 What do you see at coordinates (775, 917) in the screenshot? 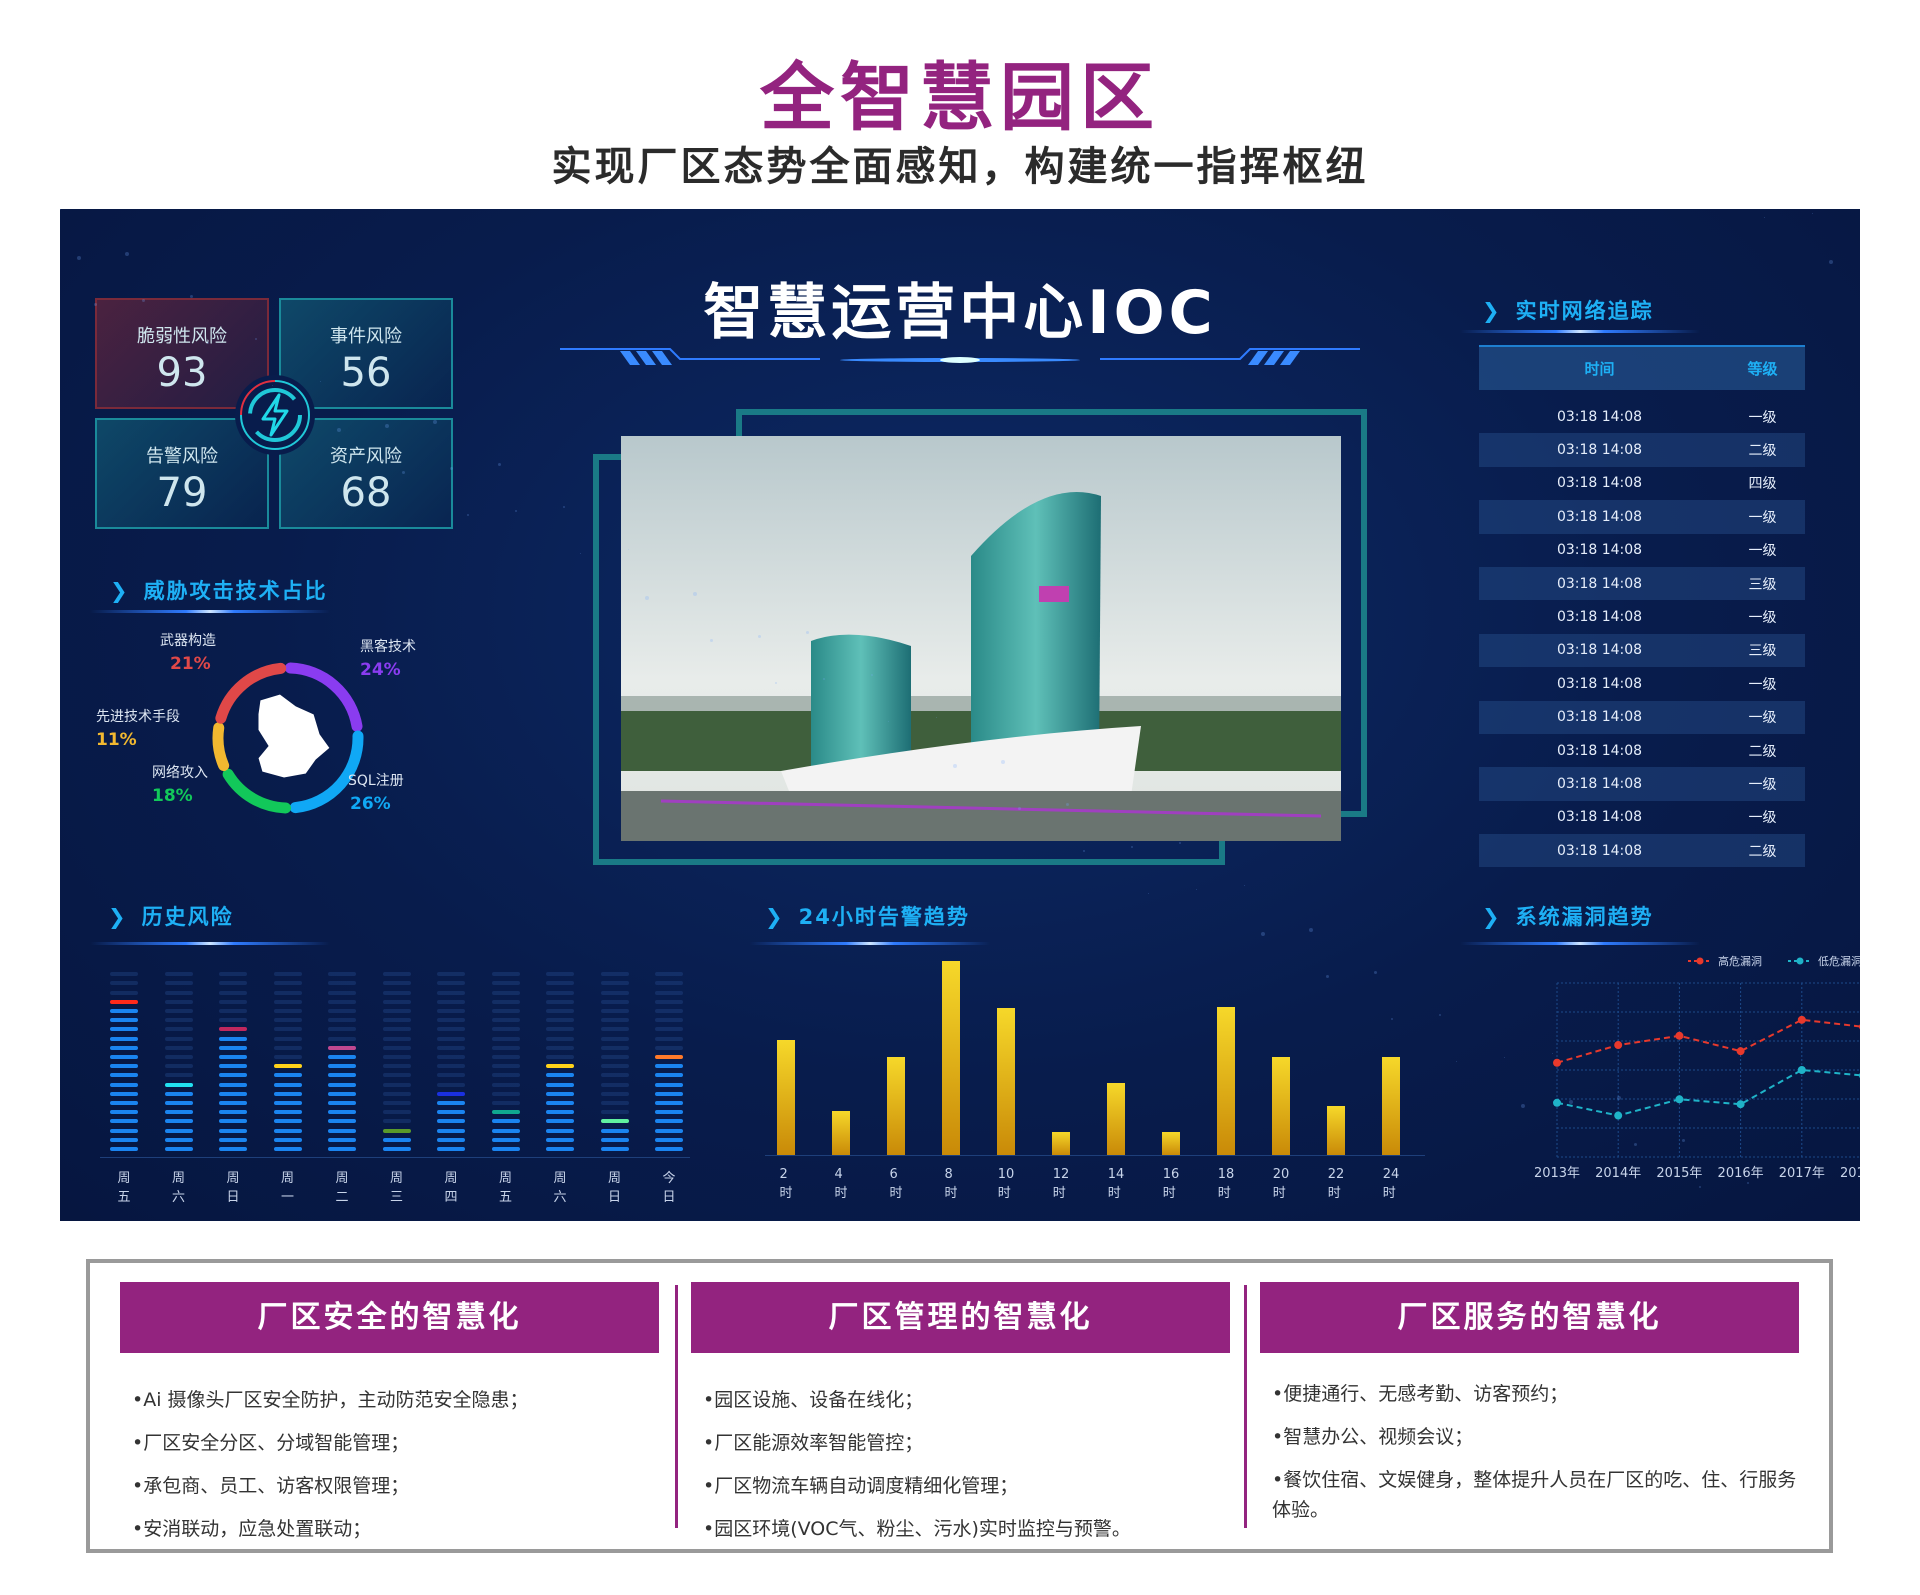
I see `chevron-right-icon: ❯` at bounding box center [775, 917].